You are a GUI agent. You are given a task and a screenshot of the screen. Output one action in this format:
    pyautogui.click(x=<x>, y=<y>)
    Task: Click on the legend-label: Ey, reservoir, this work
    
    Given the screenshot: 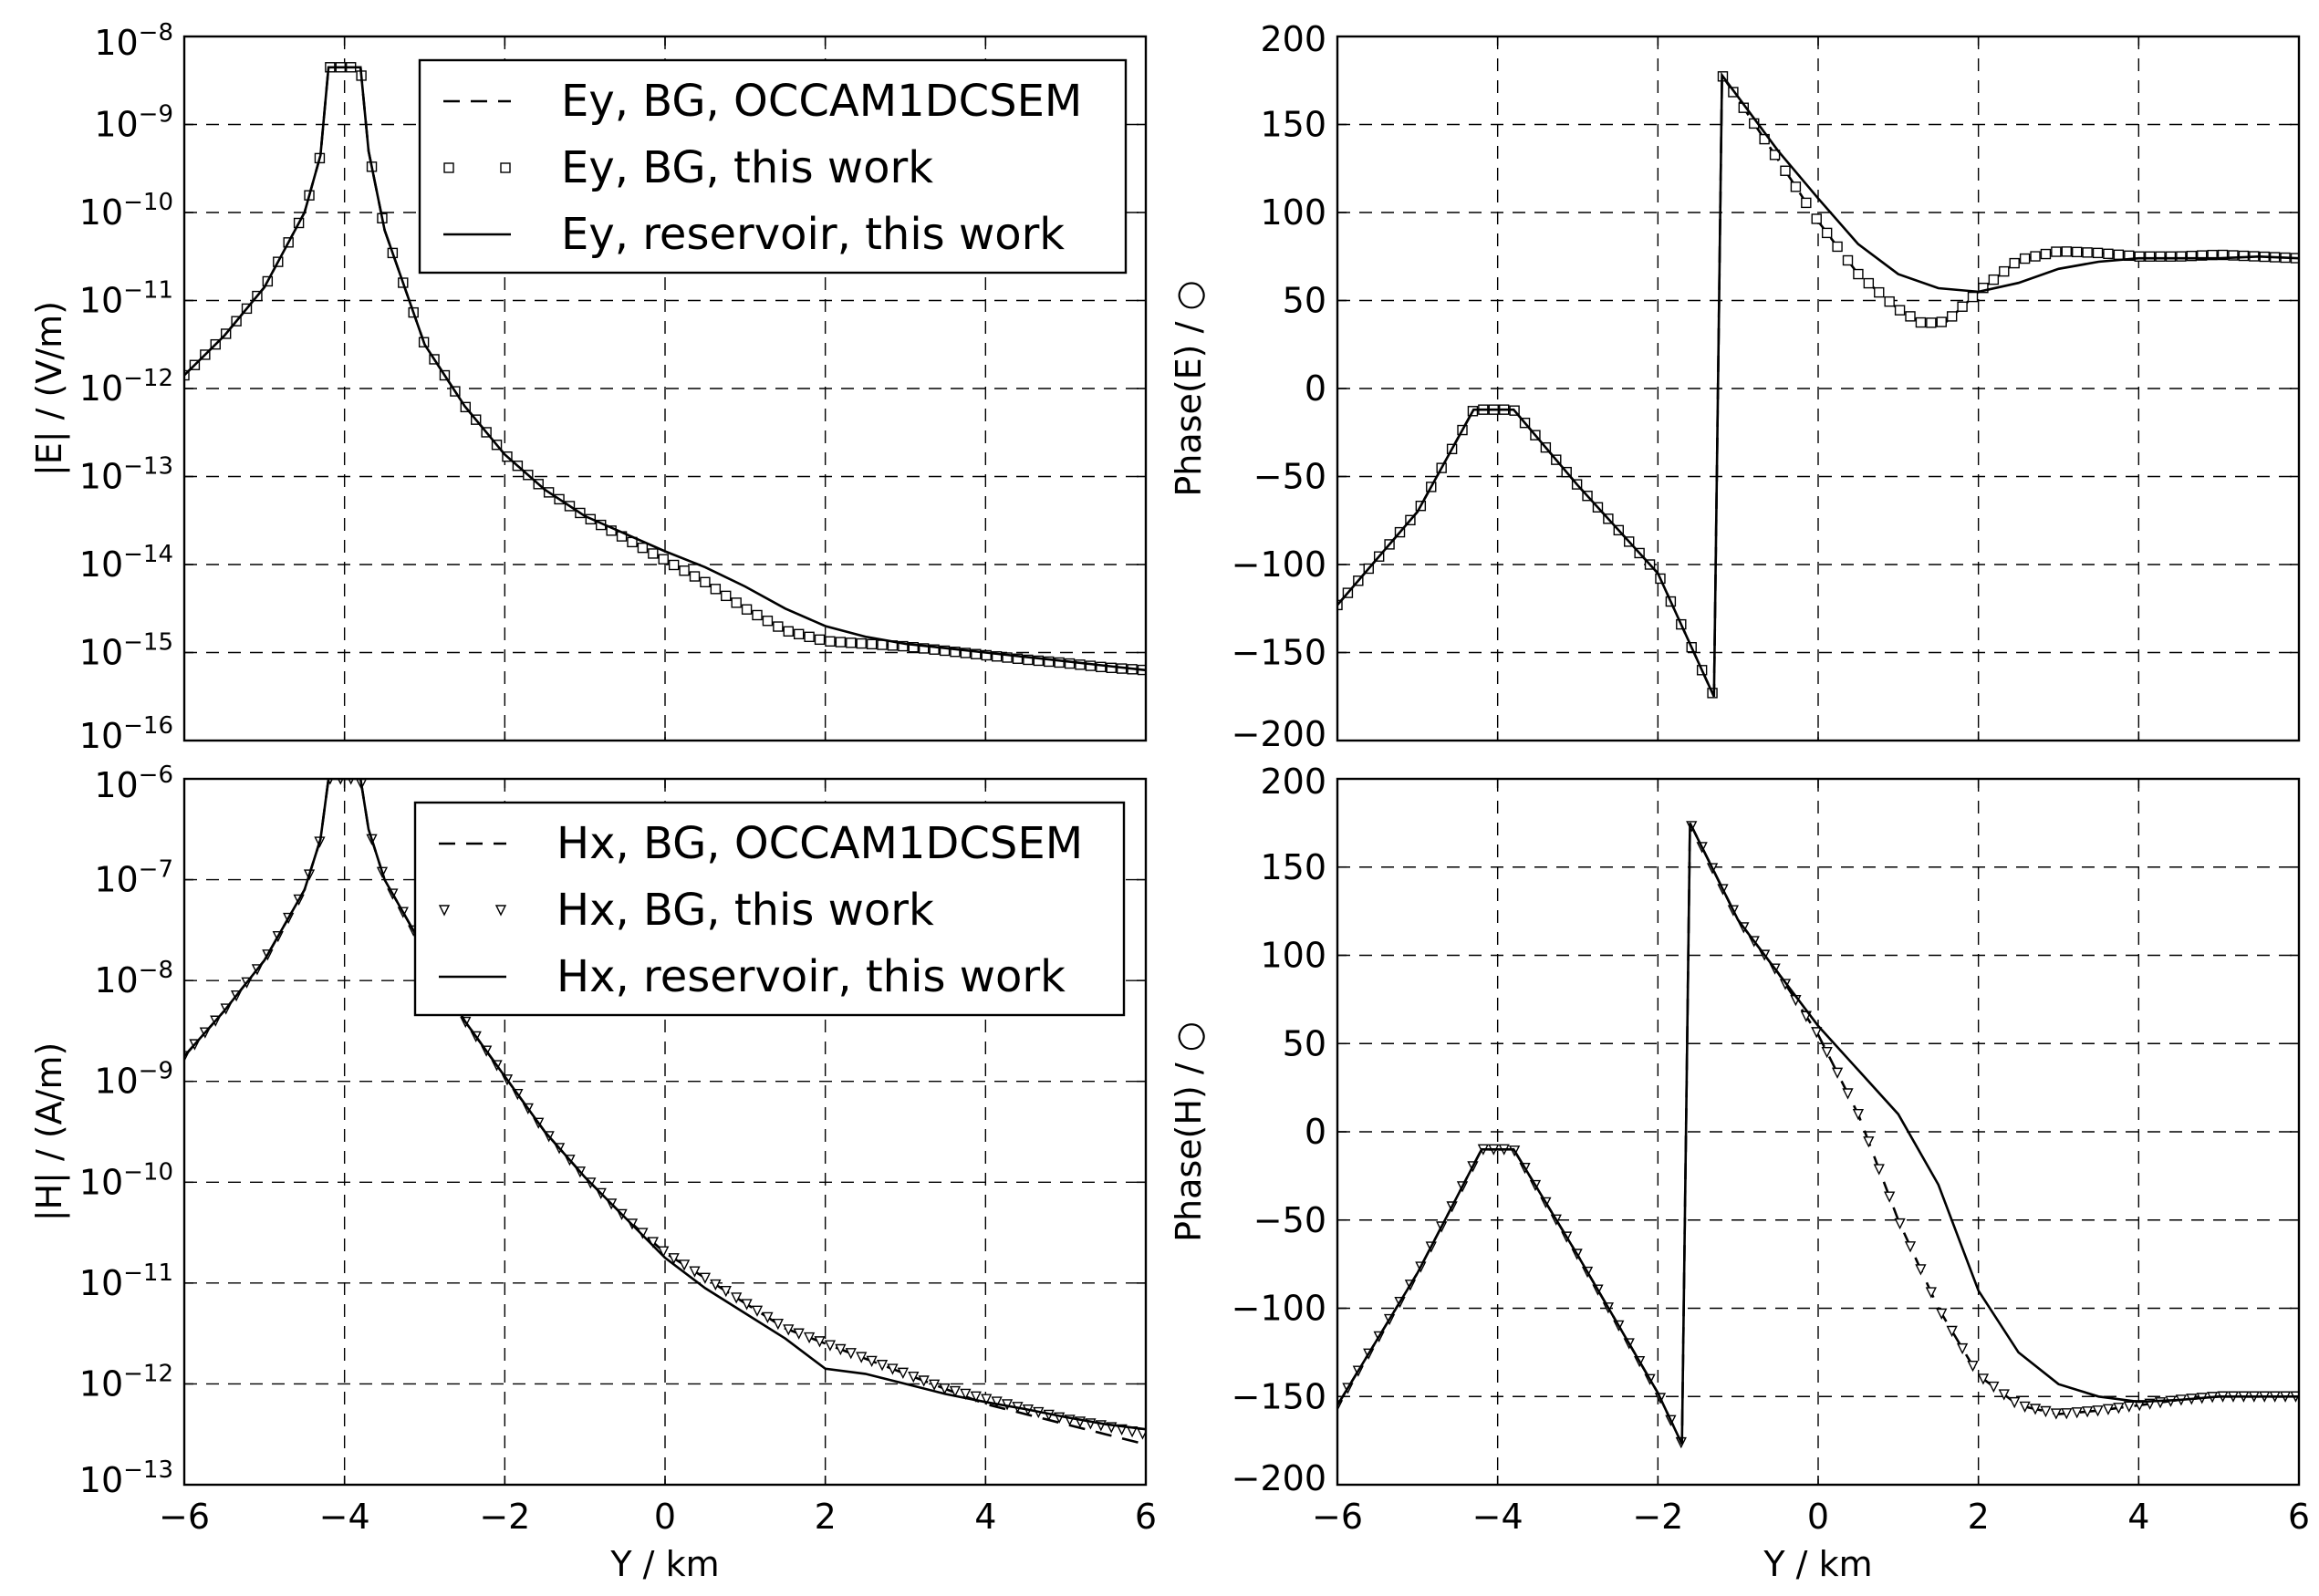 What is the action you would take?
    pyautogui.click(x=813, y=235)
    